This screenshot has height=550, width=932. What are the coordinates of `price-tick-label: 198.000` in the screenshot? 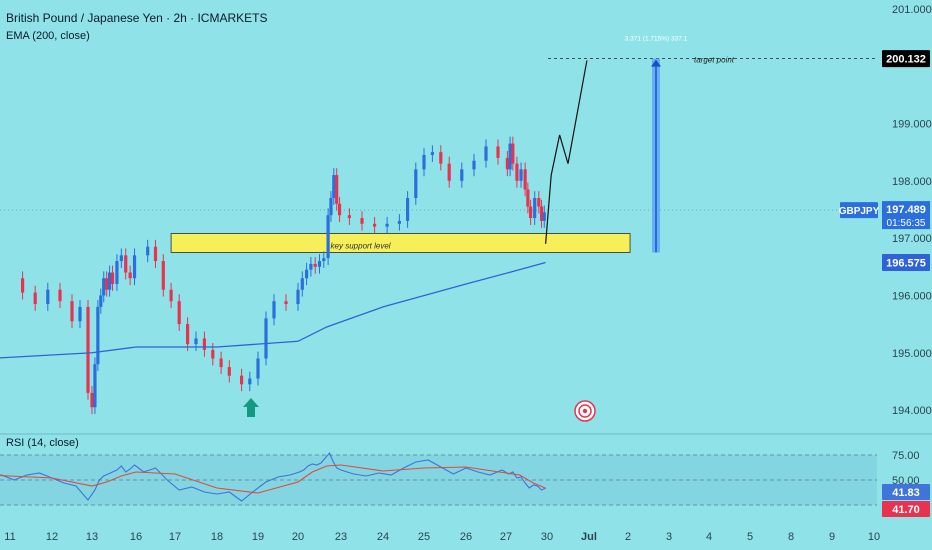 It's located at (912, 182).